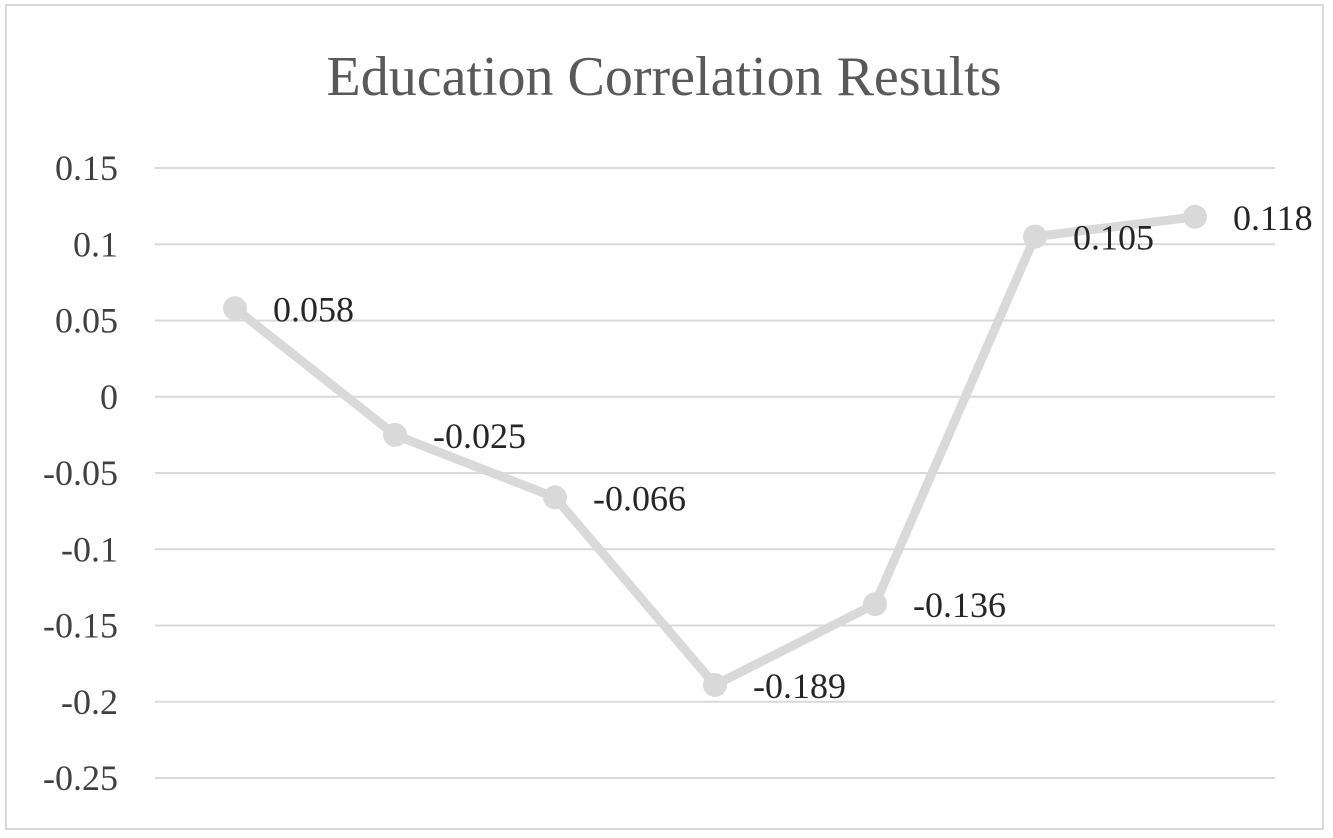 The image size is (1333, 838). What do you see at coordinates (664, 77) in the screenshot?
I see `chart-title: Education Correlation Results` at bounding box center [664, 77].